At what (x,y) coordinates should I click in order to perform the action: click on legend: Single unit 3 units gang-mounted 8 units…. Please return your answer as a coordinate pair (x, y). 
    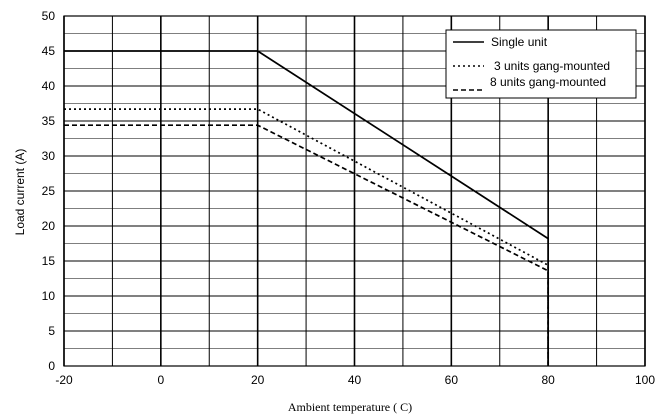
    Looking at the image, I should click on (541, 64).